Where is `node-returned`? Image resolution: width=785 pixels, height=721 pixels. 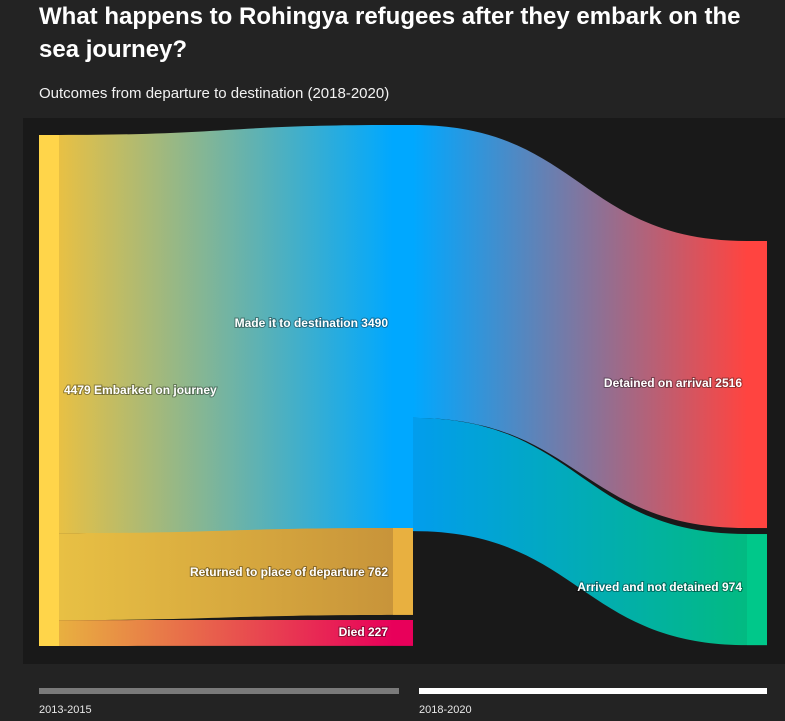 node-returned is located at coordinates (403, 571).